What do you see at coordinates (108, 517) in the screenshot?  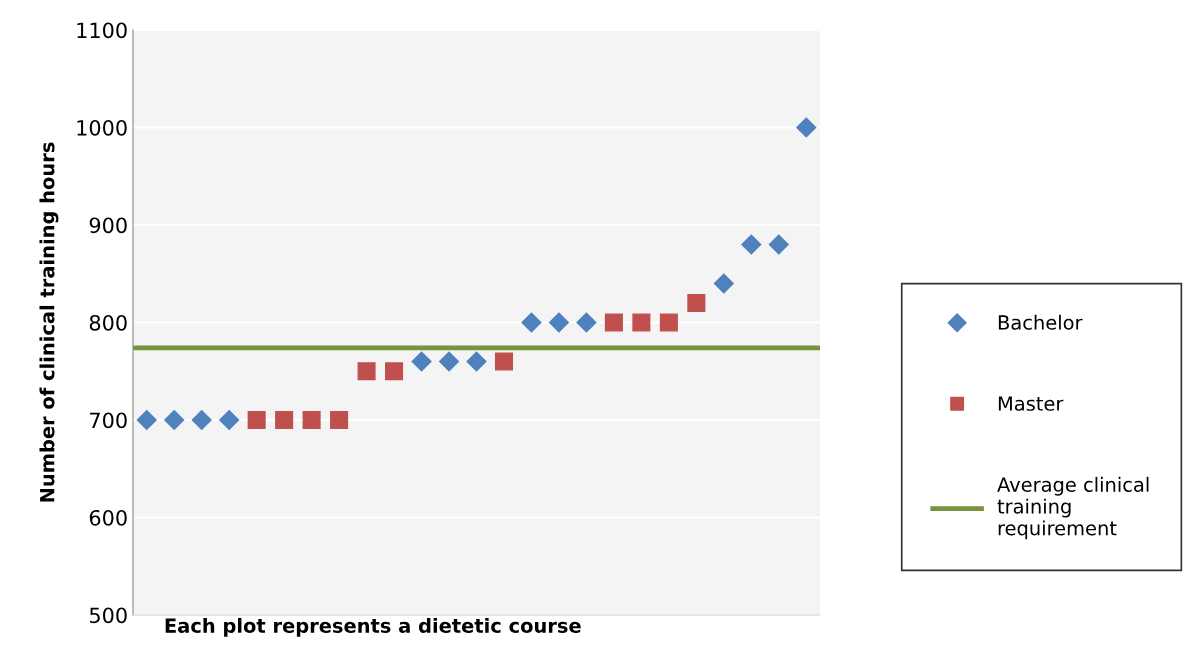 I see `y-tick-label: 600` at bounding box center [108, 517].